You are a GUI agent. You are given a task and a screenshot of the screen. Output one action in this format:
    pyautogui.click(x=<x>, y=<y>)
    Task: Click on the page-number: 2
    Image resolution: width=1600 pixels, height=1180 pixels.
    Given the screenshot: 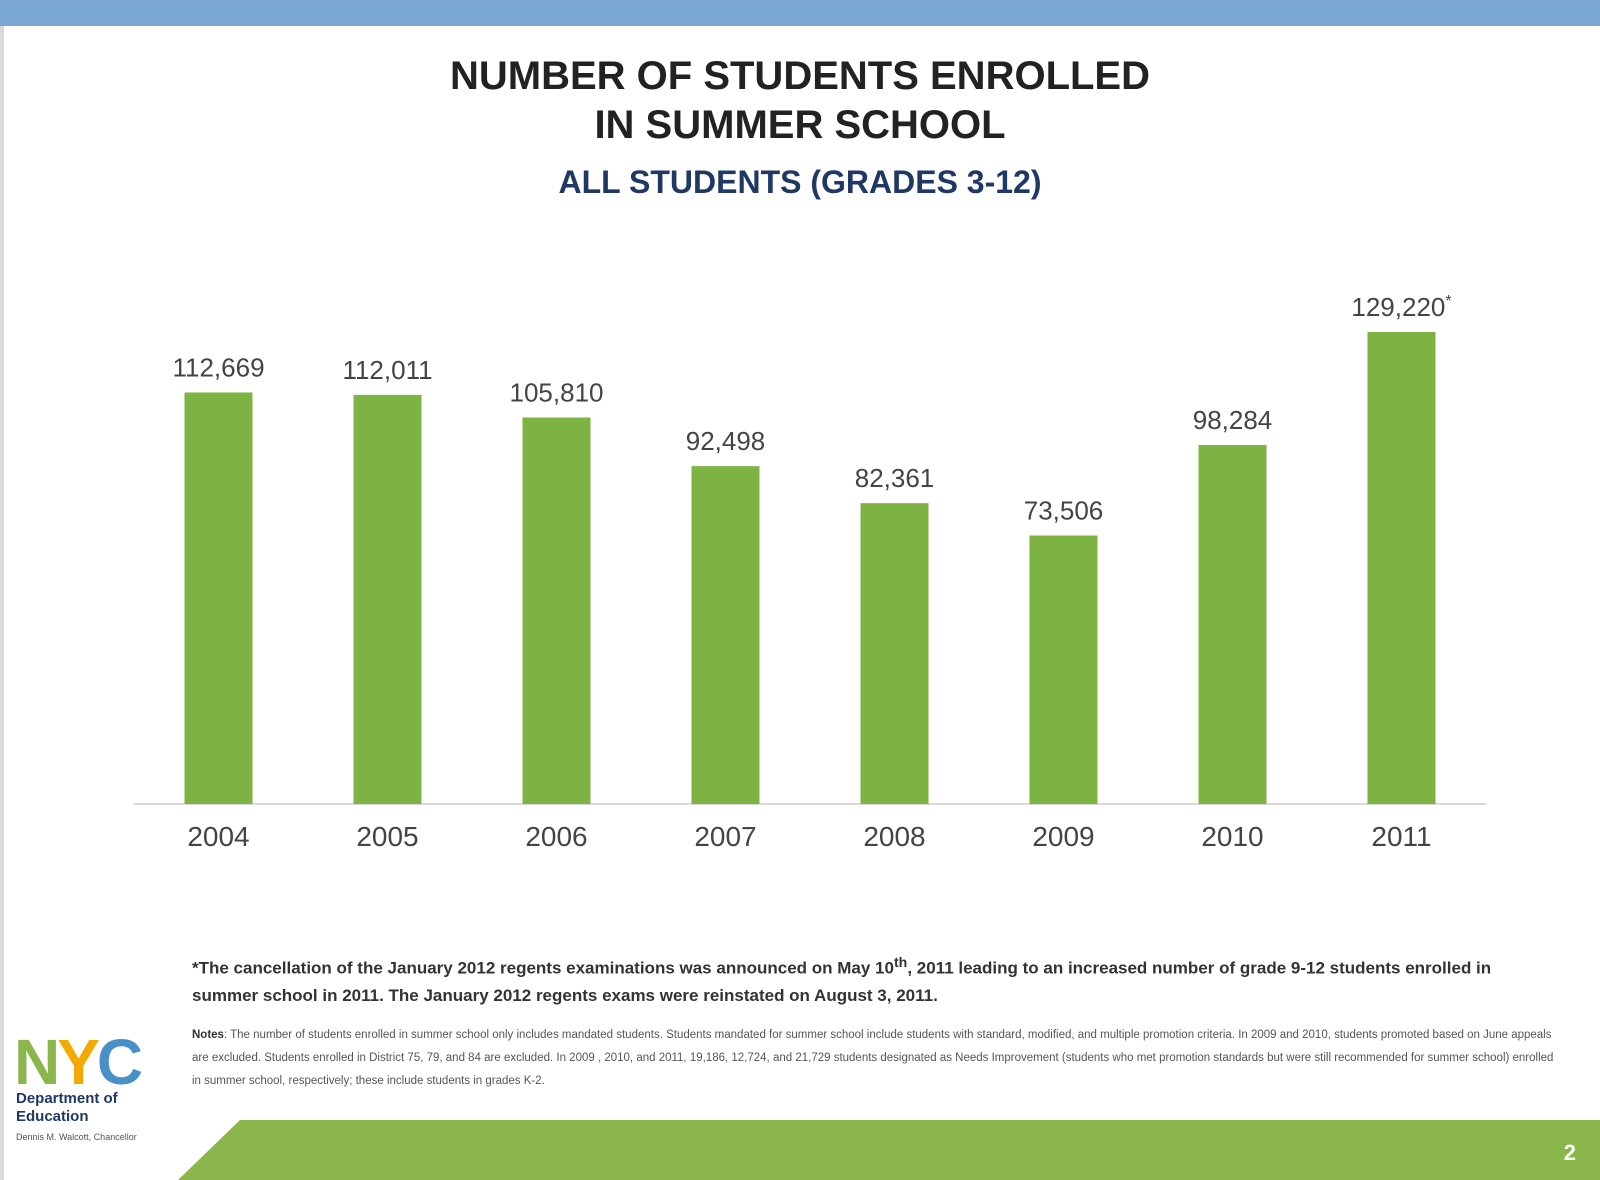 What is the action you would take?
    pyautogui.click(x=1569, y=1152)
    